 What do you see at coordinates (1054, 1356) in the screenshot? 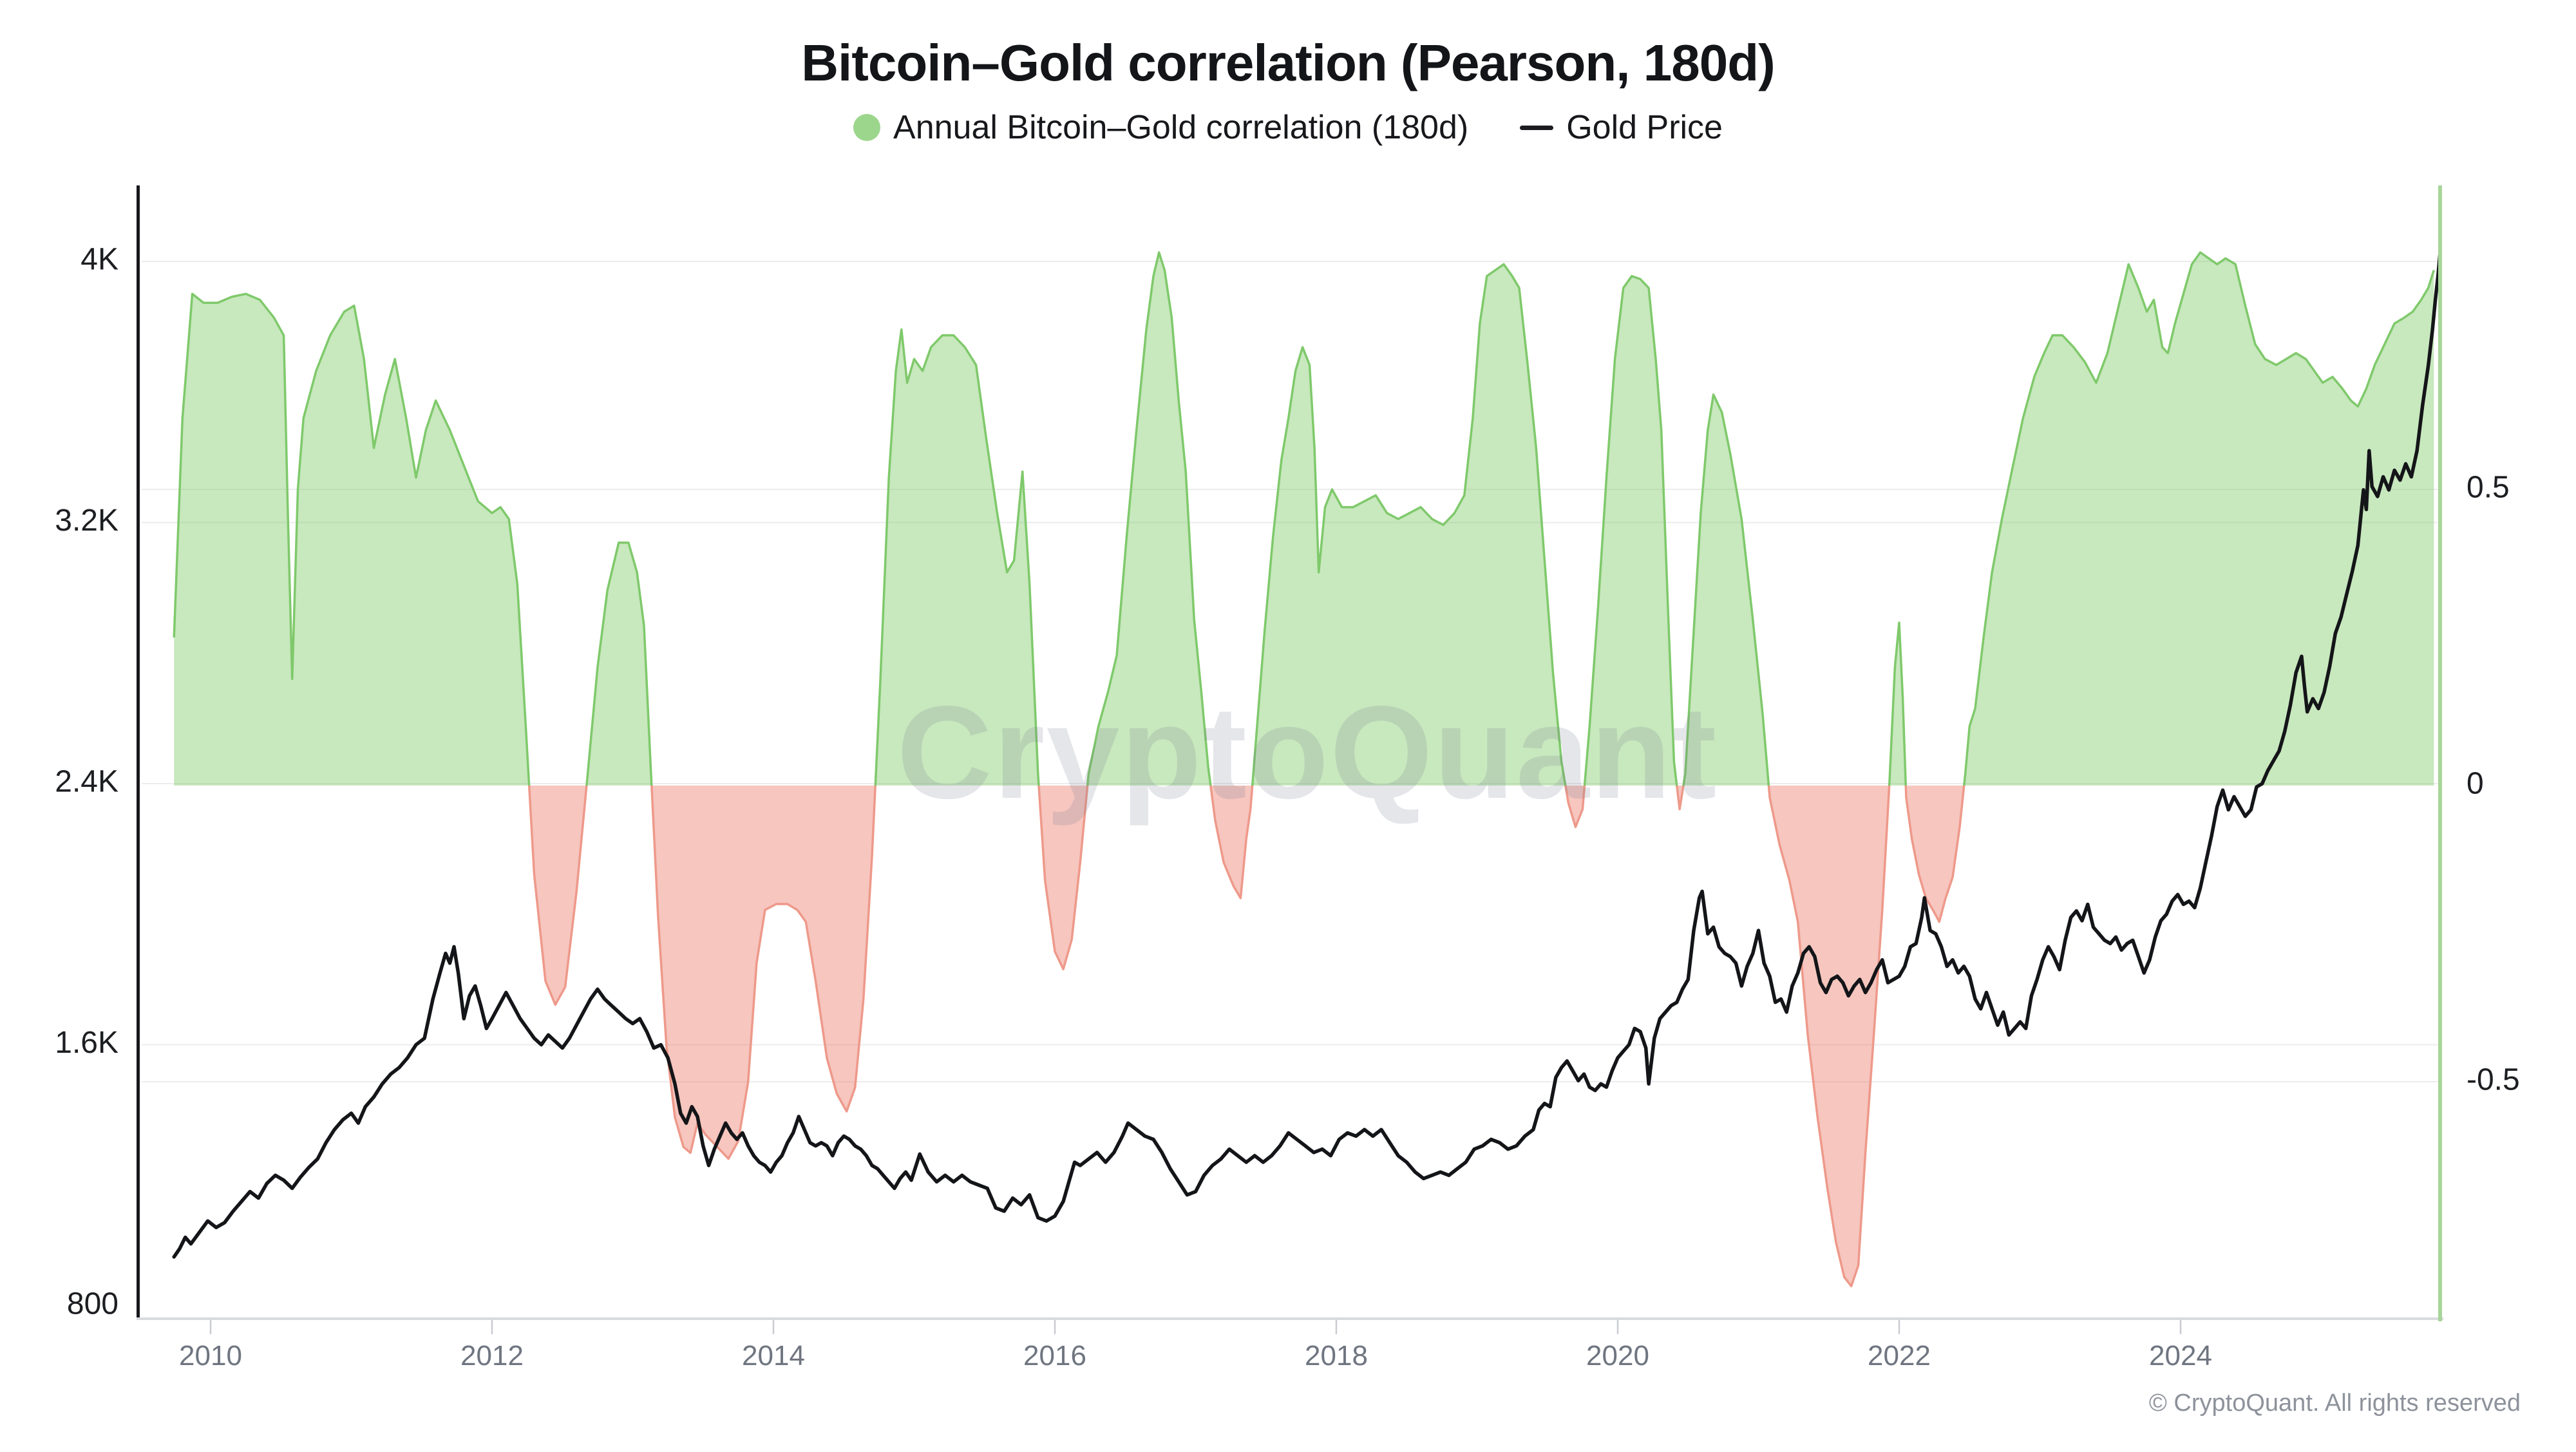
I see `x-axis-tick-label: 2016` at bounding box center [1054, 1356].